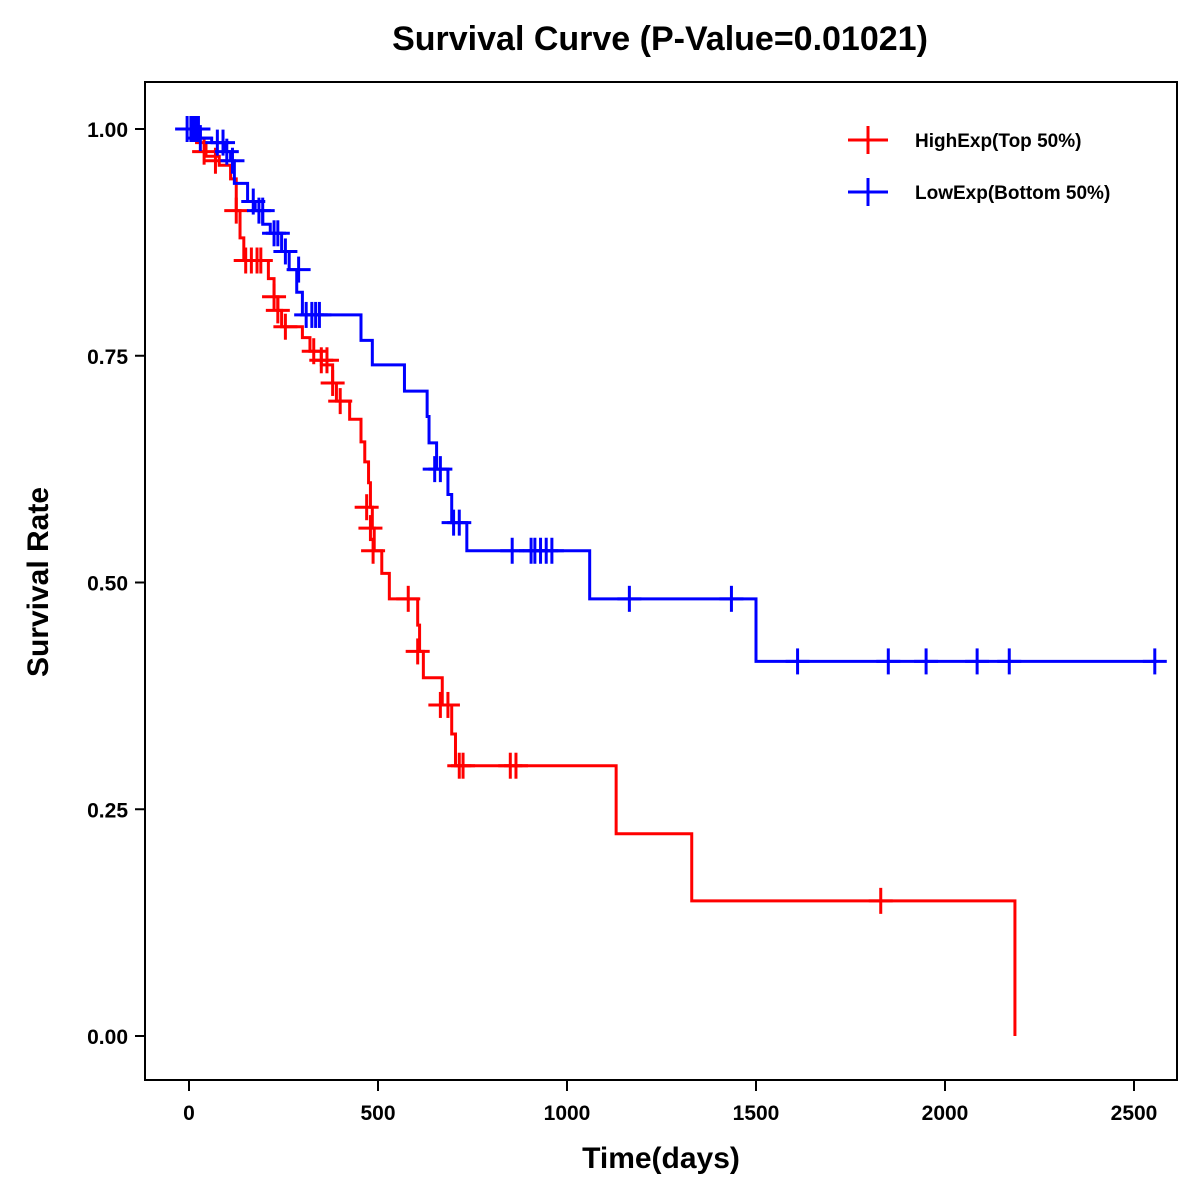 The height and width of the screenshot is (1200, 1200). I want to click on y-tick-label: 0.75, so click(107, 357).